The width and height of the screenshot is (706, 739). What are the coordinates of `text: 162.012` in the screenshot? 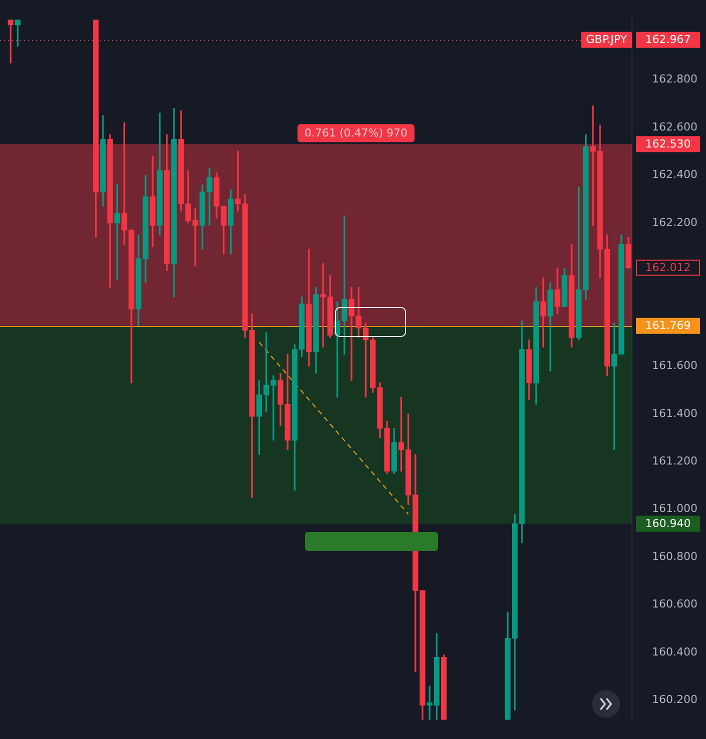 It's located at (668, 267).